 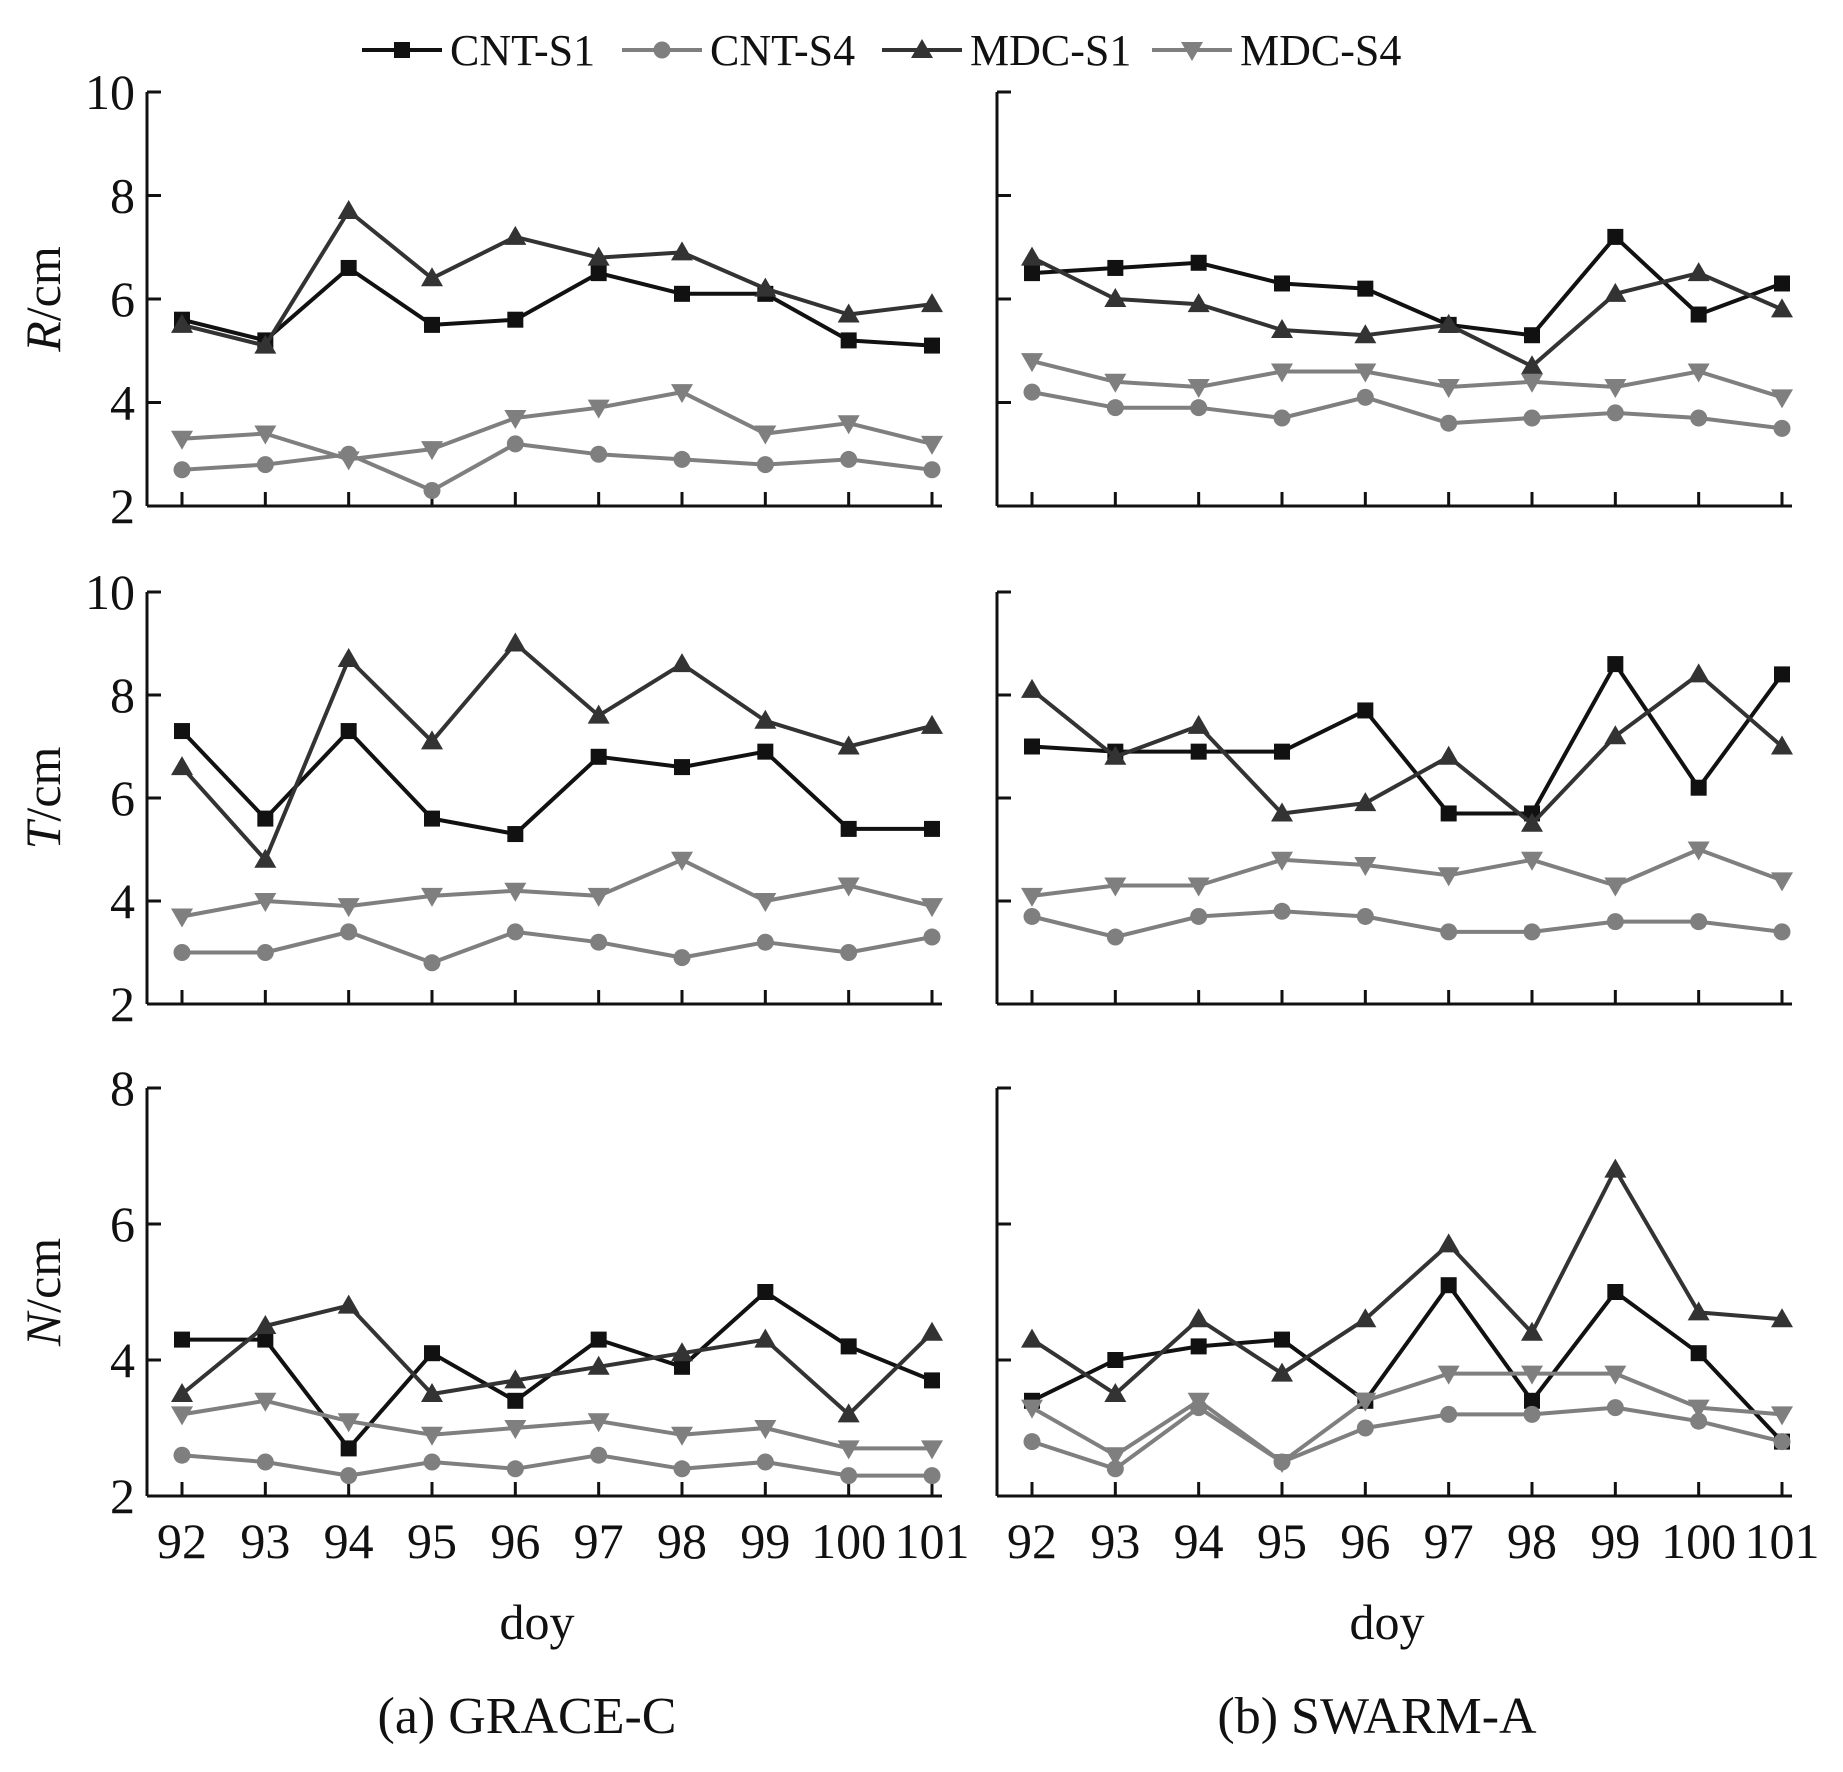 I want to click on x-tick-label: 93, so click(x=265, y=1541).